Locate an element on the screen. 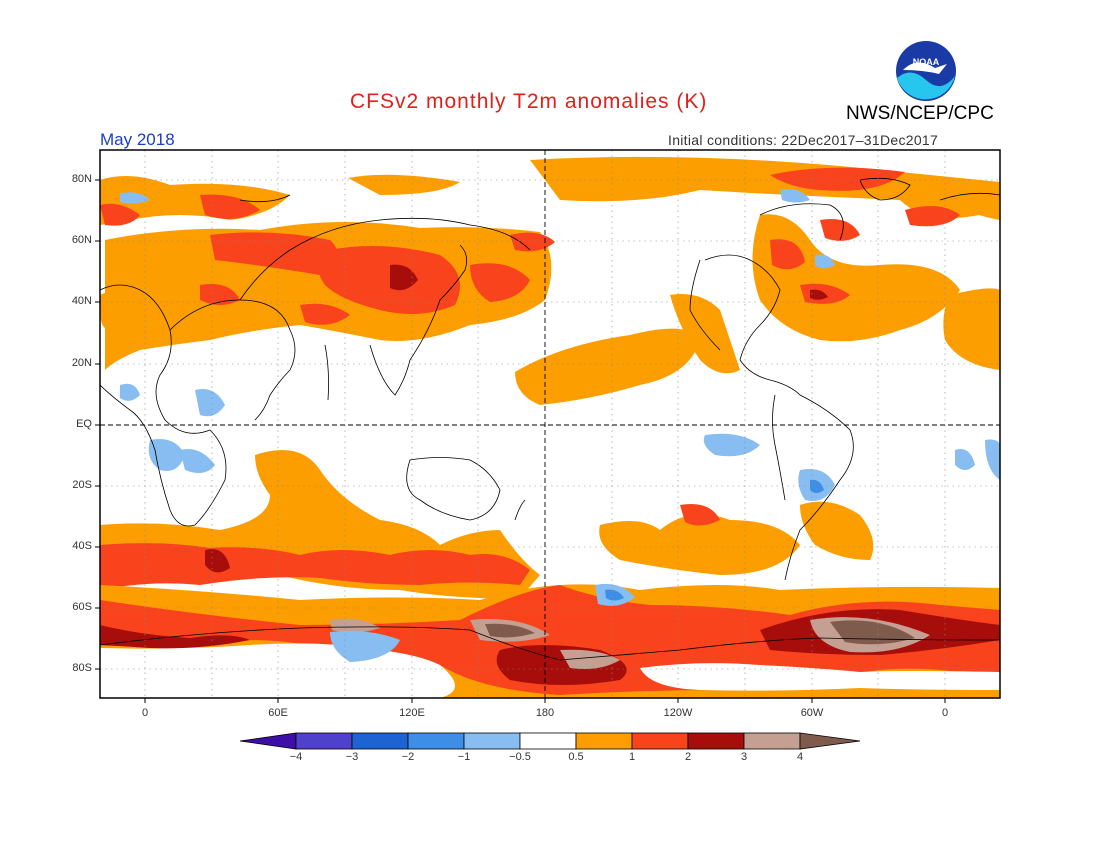 Image resolution: width=1100 pixels, height=850 pixels. lon-label: 180 is located at coordinates (545, 713).